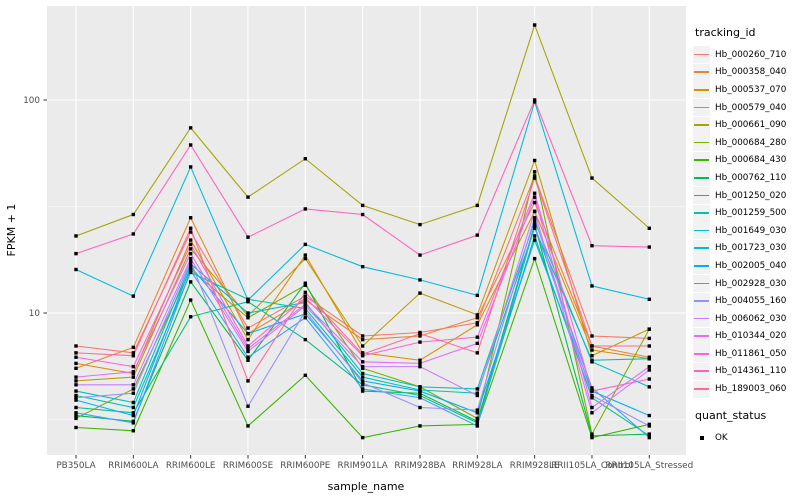 The height and width of the screenshot is (504, 800). I want to click on x-tick-label: RRIM901LA, so click(362, 466).